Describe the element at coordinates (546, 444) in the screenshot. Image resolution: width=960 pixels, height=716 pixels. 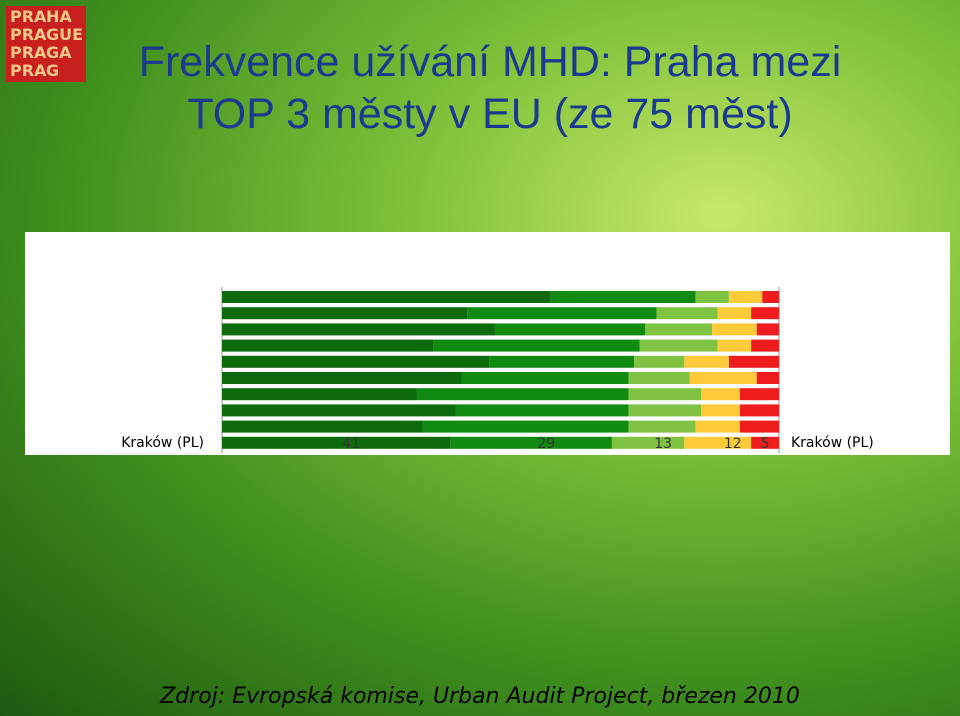
I see `data-label: 29` at that location.